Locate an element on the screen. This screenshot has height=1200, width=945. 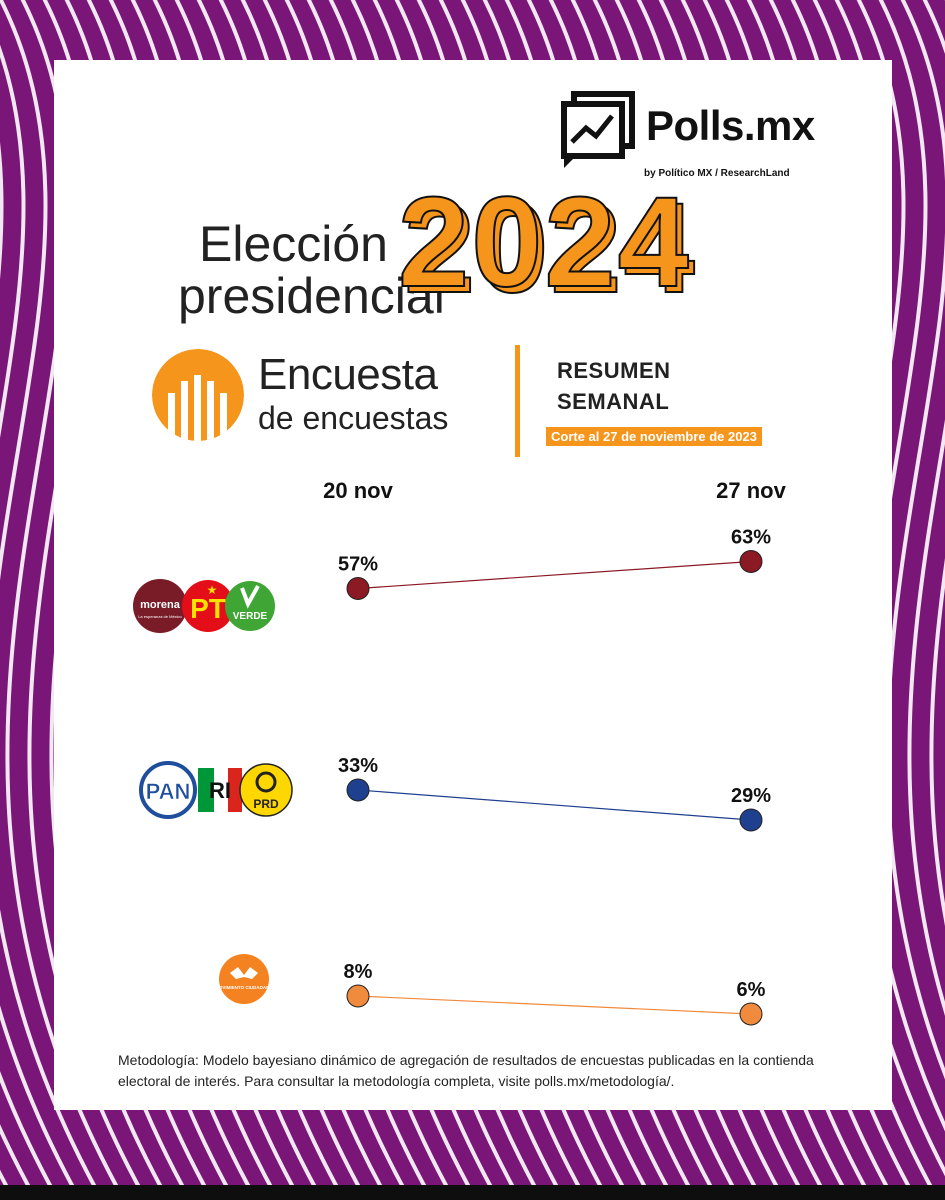
mc-circle is located at coordinates (244, 979).